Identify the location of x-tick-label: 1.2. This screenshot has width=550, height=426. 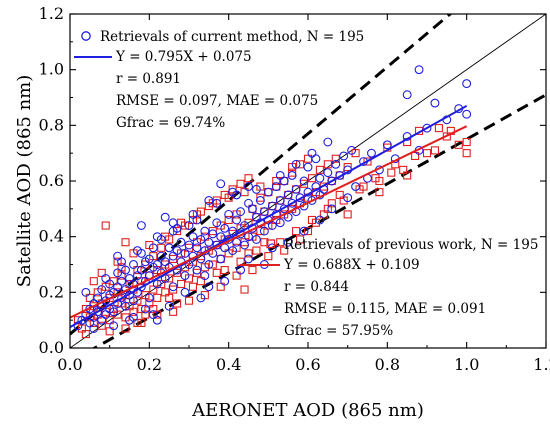
(541, 364).